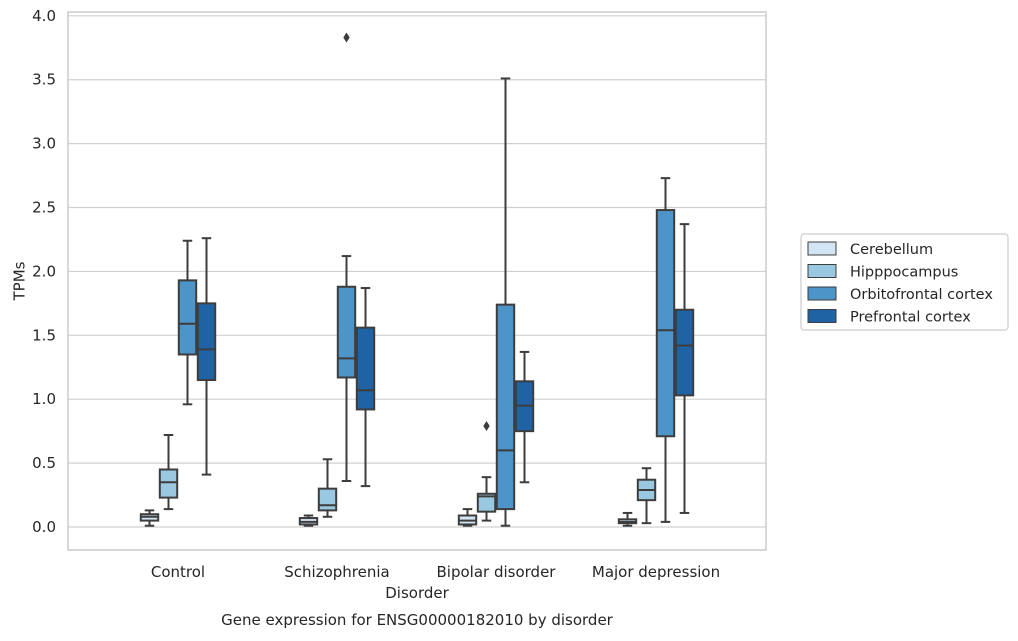 Image resolution: width=1018 pixels, height=641 pixels. Describe the element at coordinates (44, 208) in the screenshot. I see `y-tick-label: 2.5` at that location.